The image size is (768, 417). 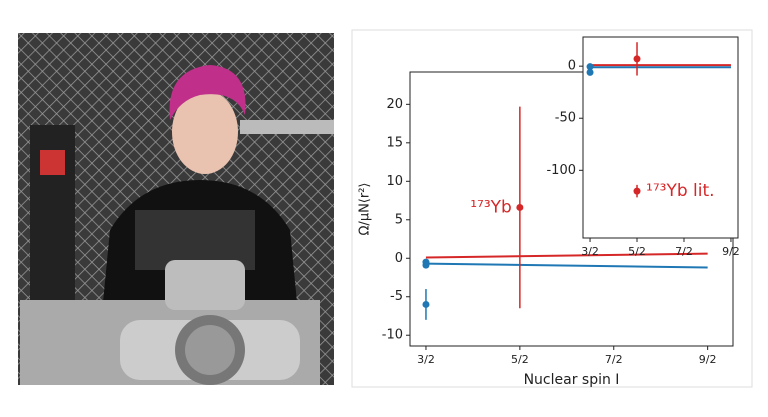 What do you see at coordinates (394, 104) in the screenshot?
I see `y-tick-label: 20` at bounding box center [394, 104].